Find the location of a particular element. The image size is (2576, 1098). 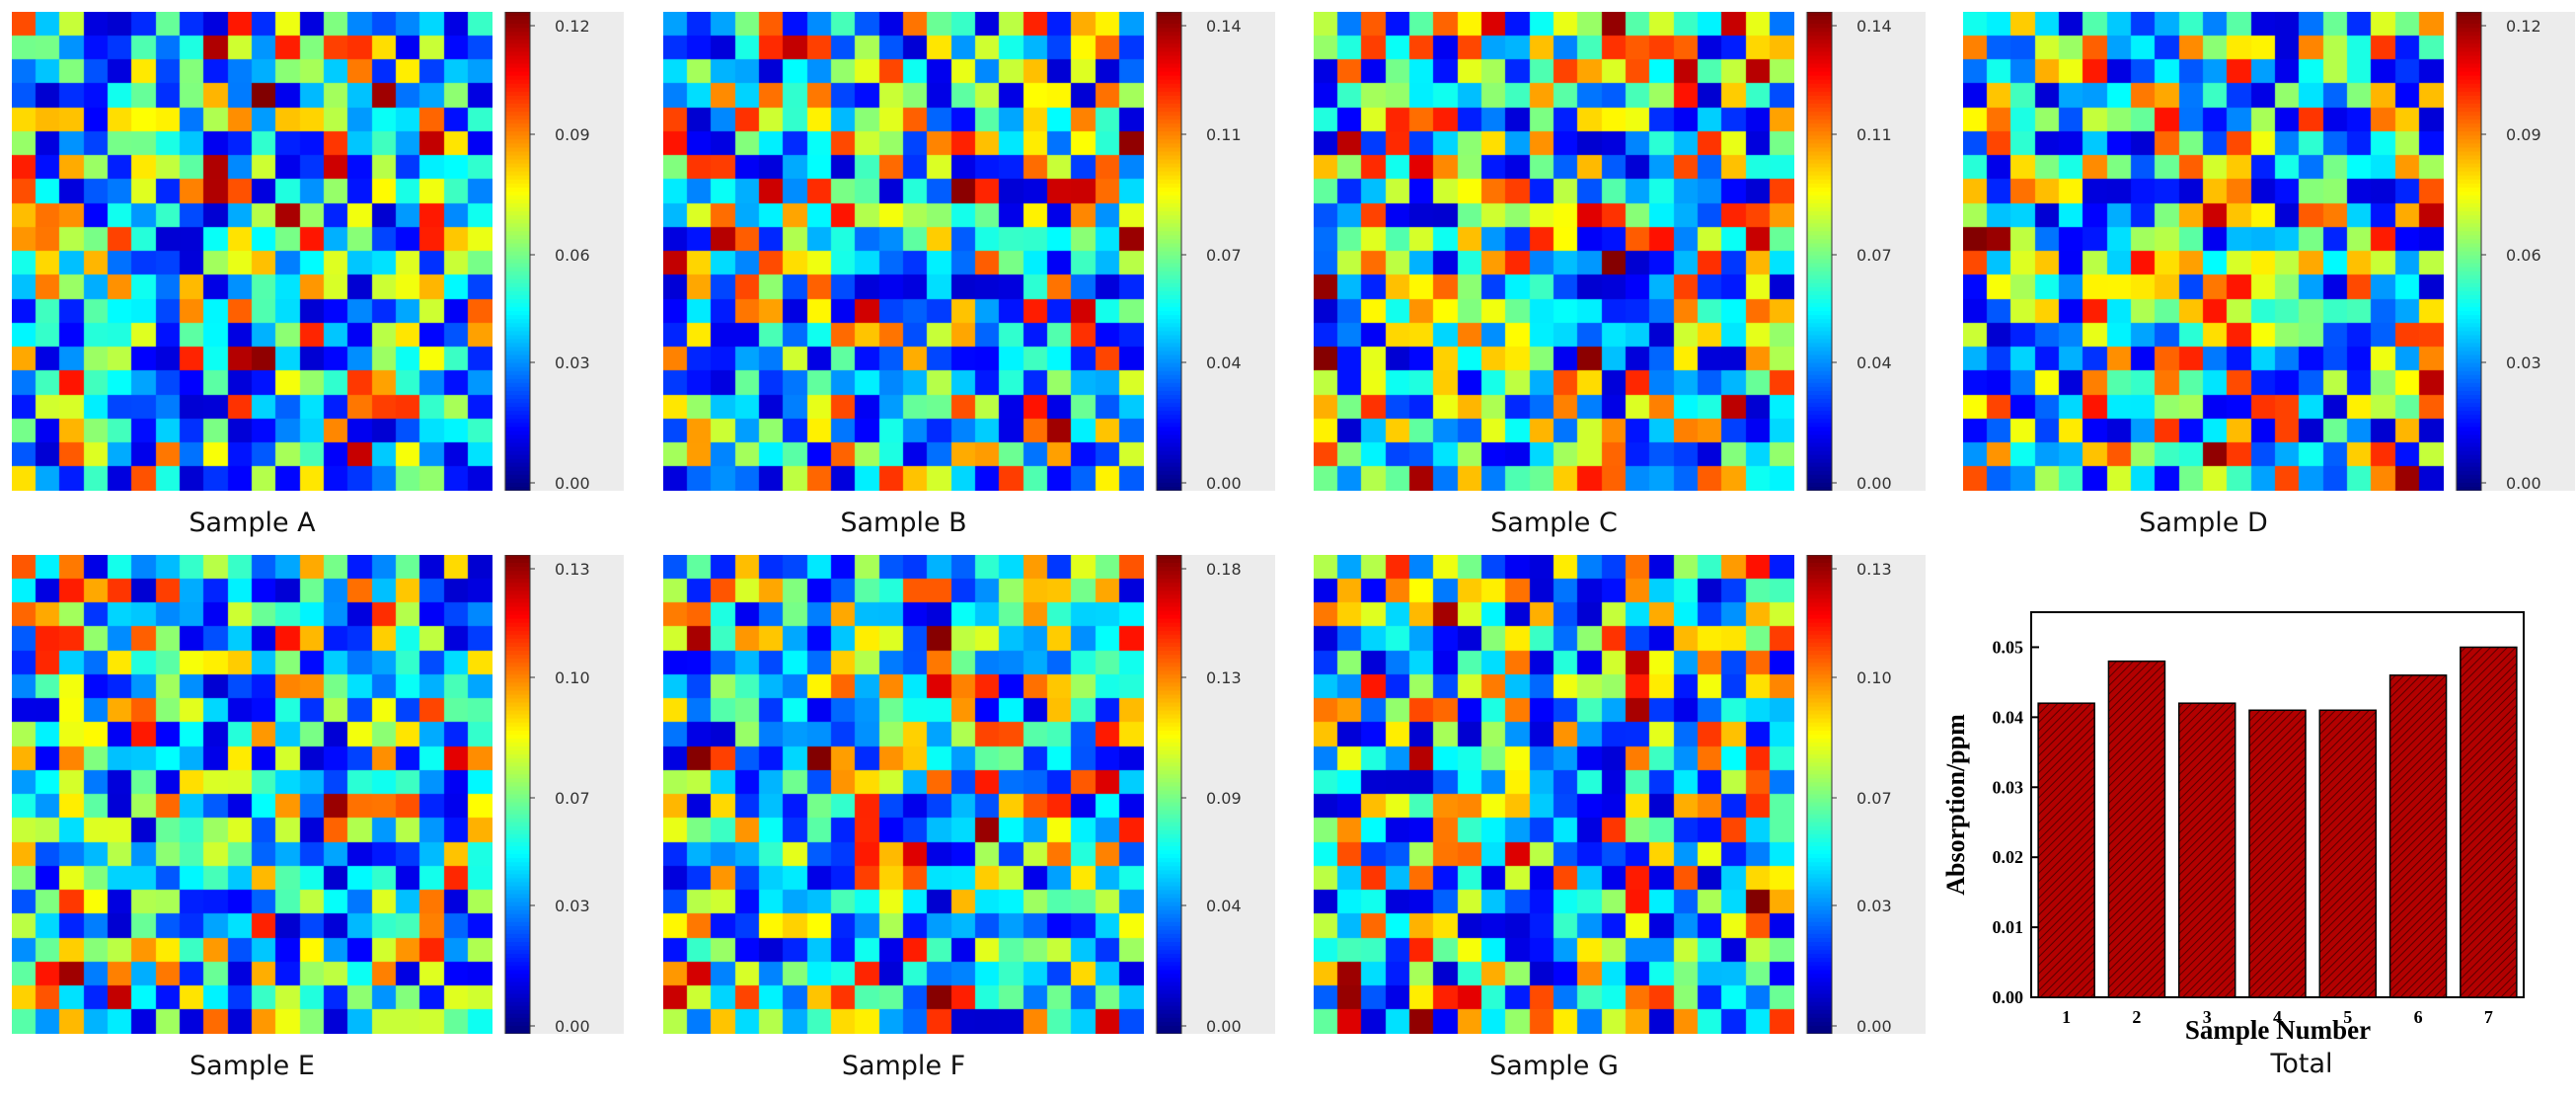

heatmap-b is located at coordinates (903, 251).